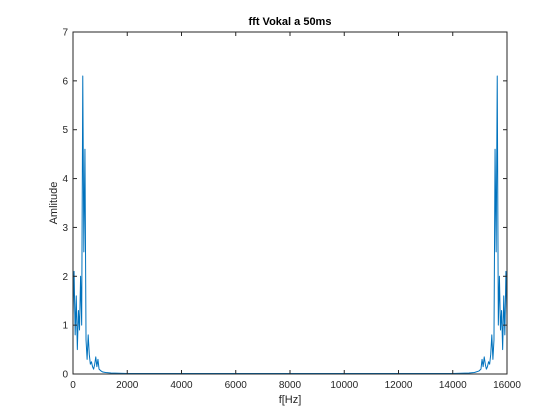  I want to click on y-tick-label: 5, so click(65, 130).